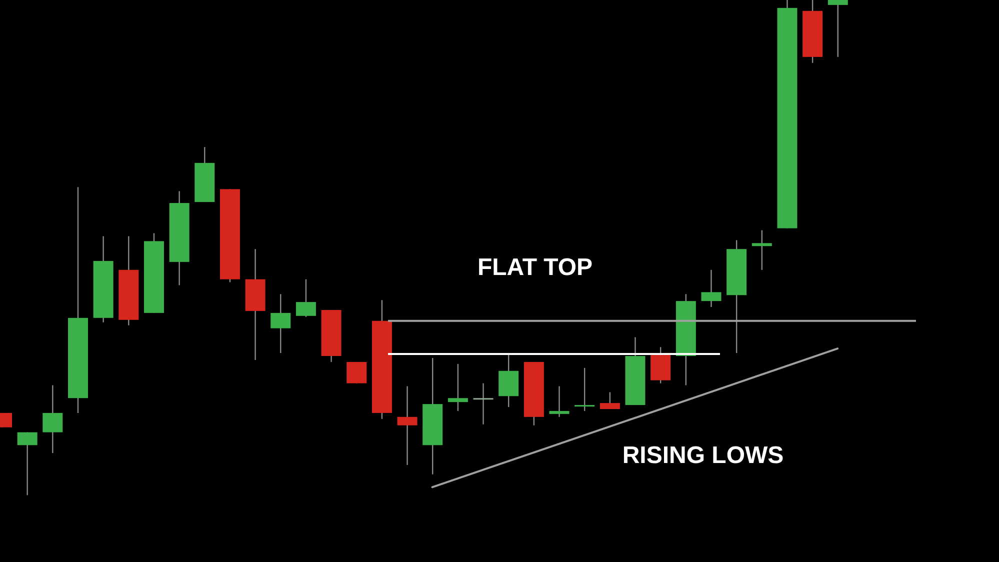  I want to click on annotation: FLAT TOP, so click(535, 268).